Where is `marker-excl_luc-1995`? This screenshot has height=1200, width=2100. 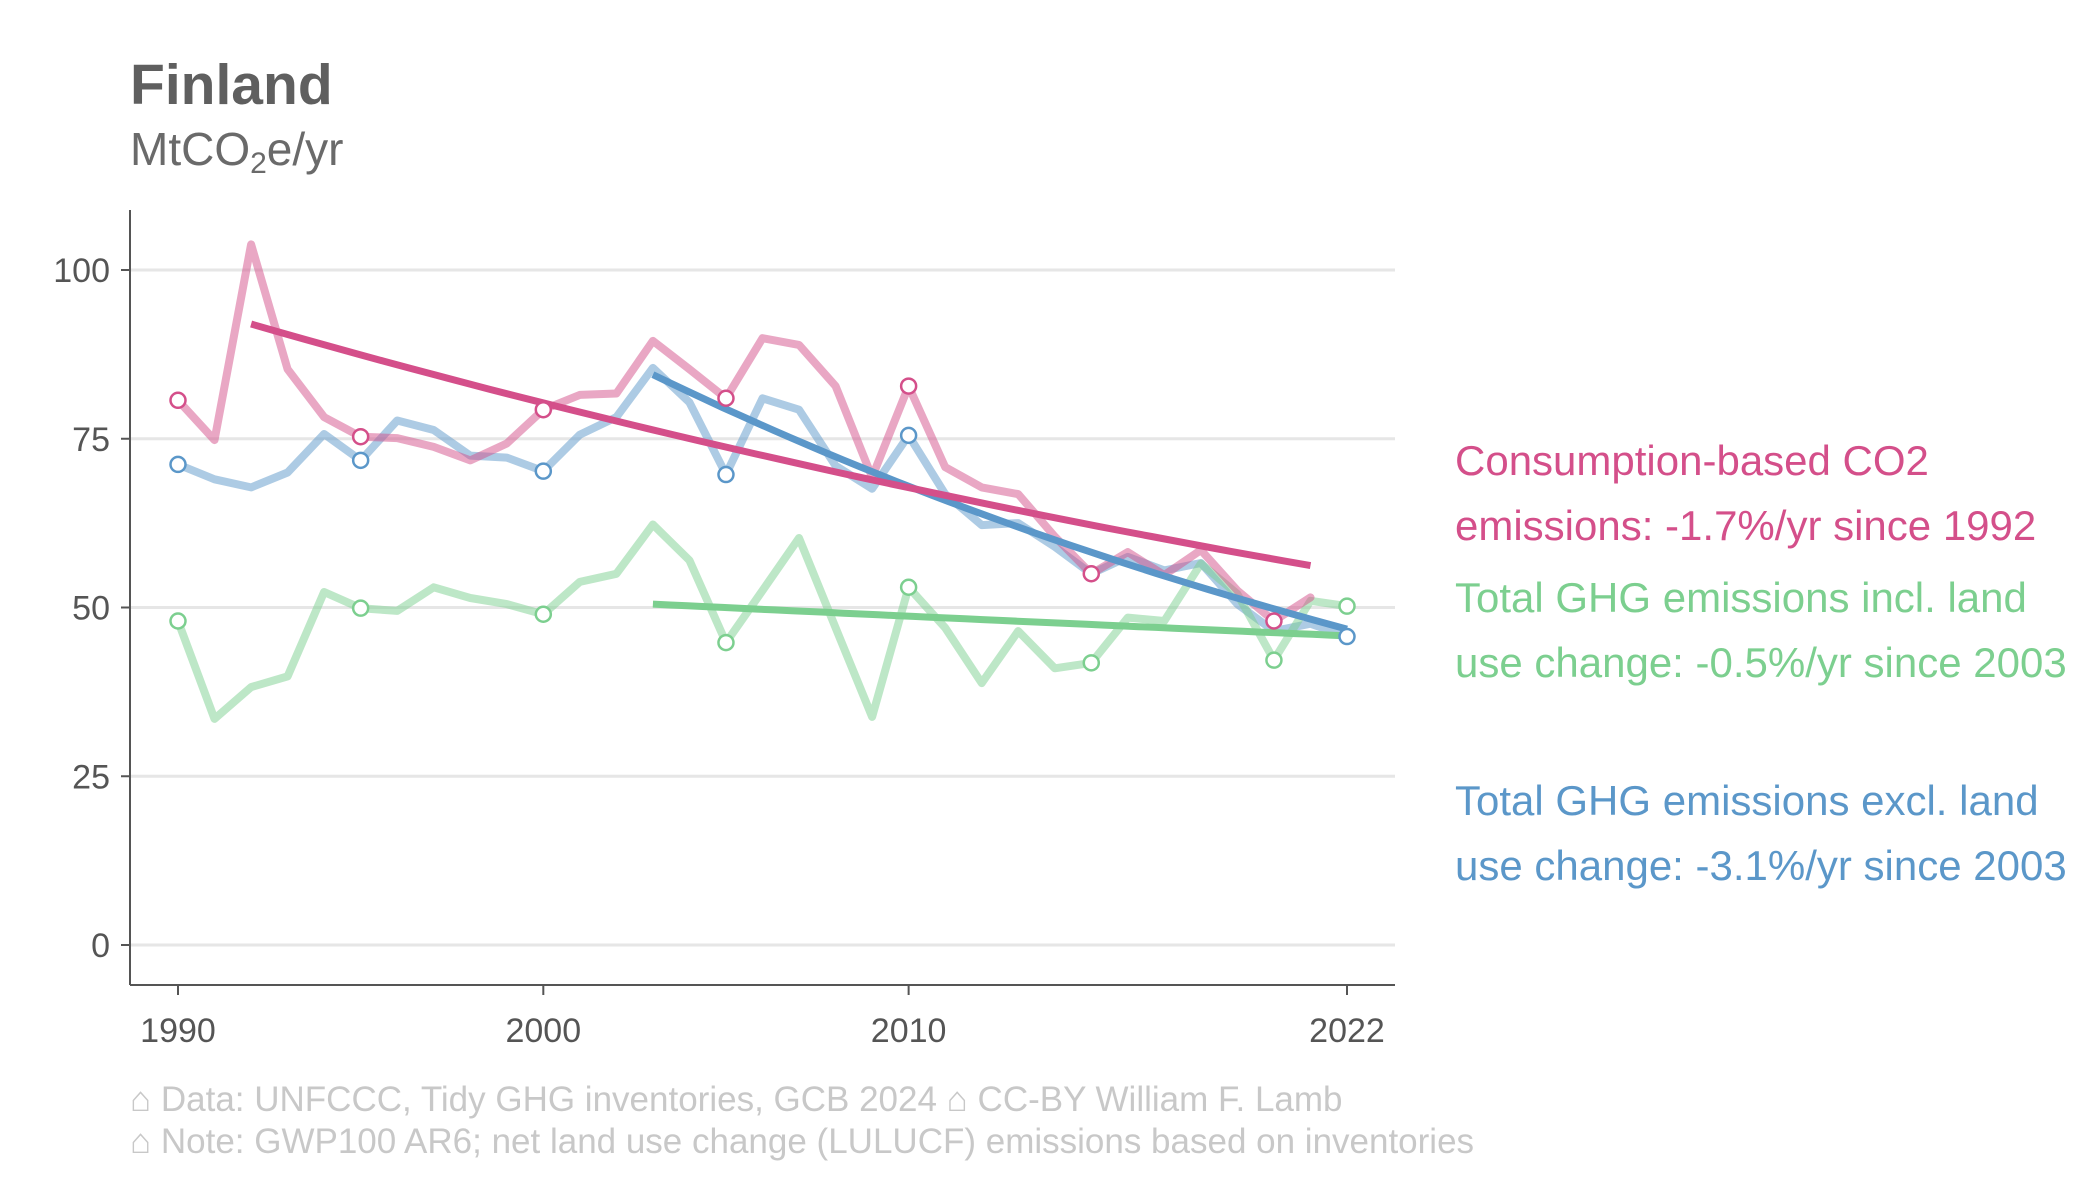
marker-excl_luc-1995 is located at coordinates (360, 460).